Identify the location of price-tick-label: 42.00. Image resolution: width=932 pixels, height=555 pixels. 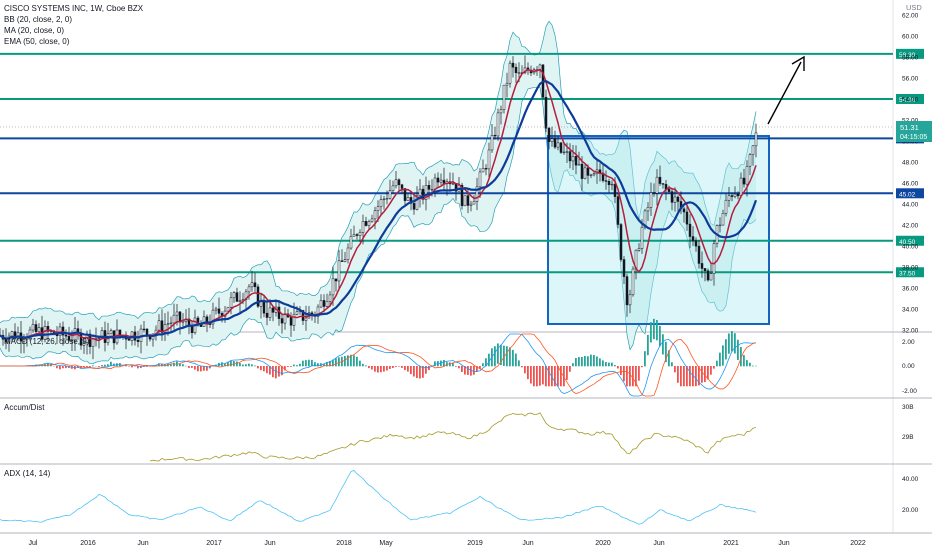
(910, 226).